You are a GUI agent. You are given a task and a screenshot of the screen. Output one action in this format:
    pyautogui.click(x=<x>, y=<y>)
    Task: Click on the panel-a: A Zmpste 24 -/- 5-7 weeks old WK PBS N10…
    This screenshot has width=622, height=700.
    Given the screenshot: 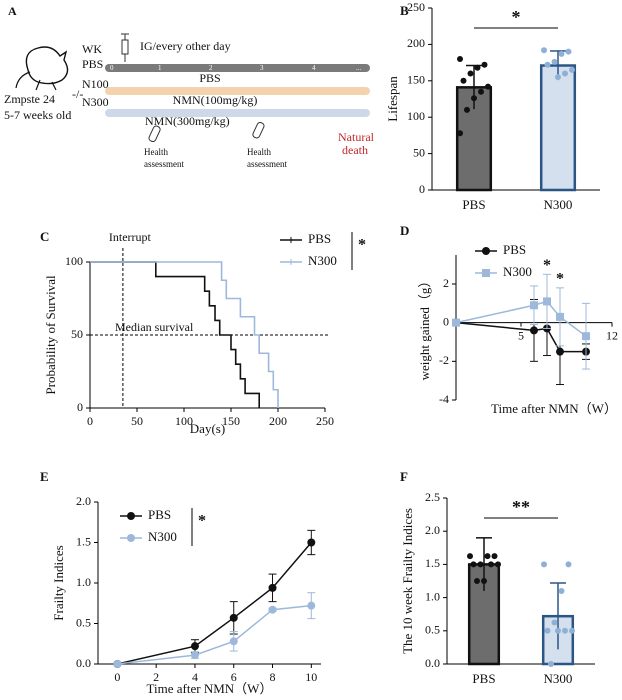 What is the action you would take?
    pyautogui.click(x=189, y=86)
    